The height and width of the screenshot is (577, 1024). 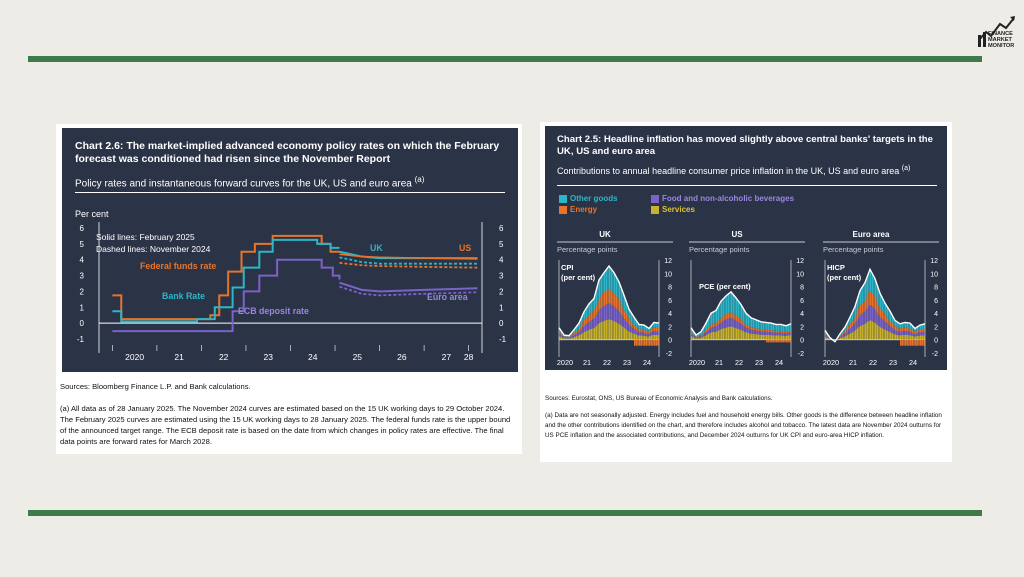 I want to click on x-tick-label: 24, so click(x=913, y=362).